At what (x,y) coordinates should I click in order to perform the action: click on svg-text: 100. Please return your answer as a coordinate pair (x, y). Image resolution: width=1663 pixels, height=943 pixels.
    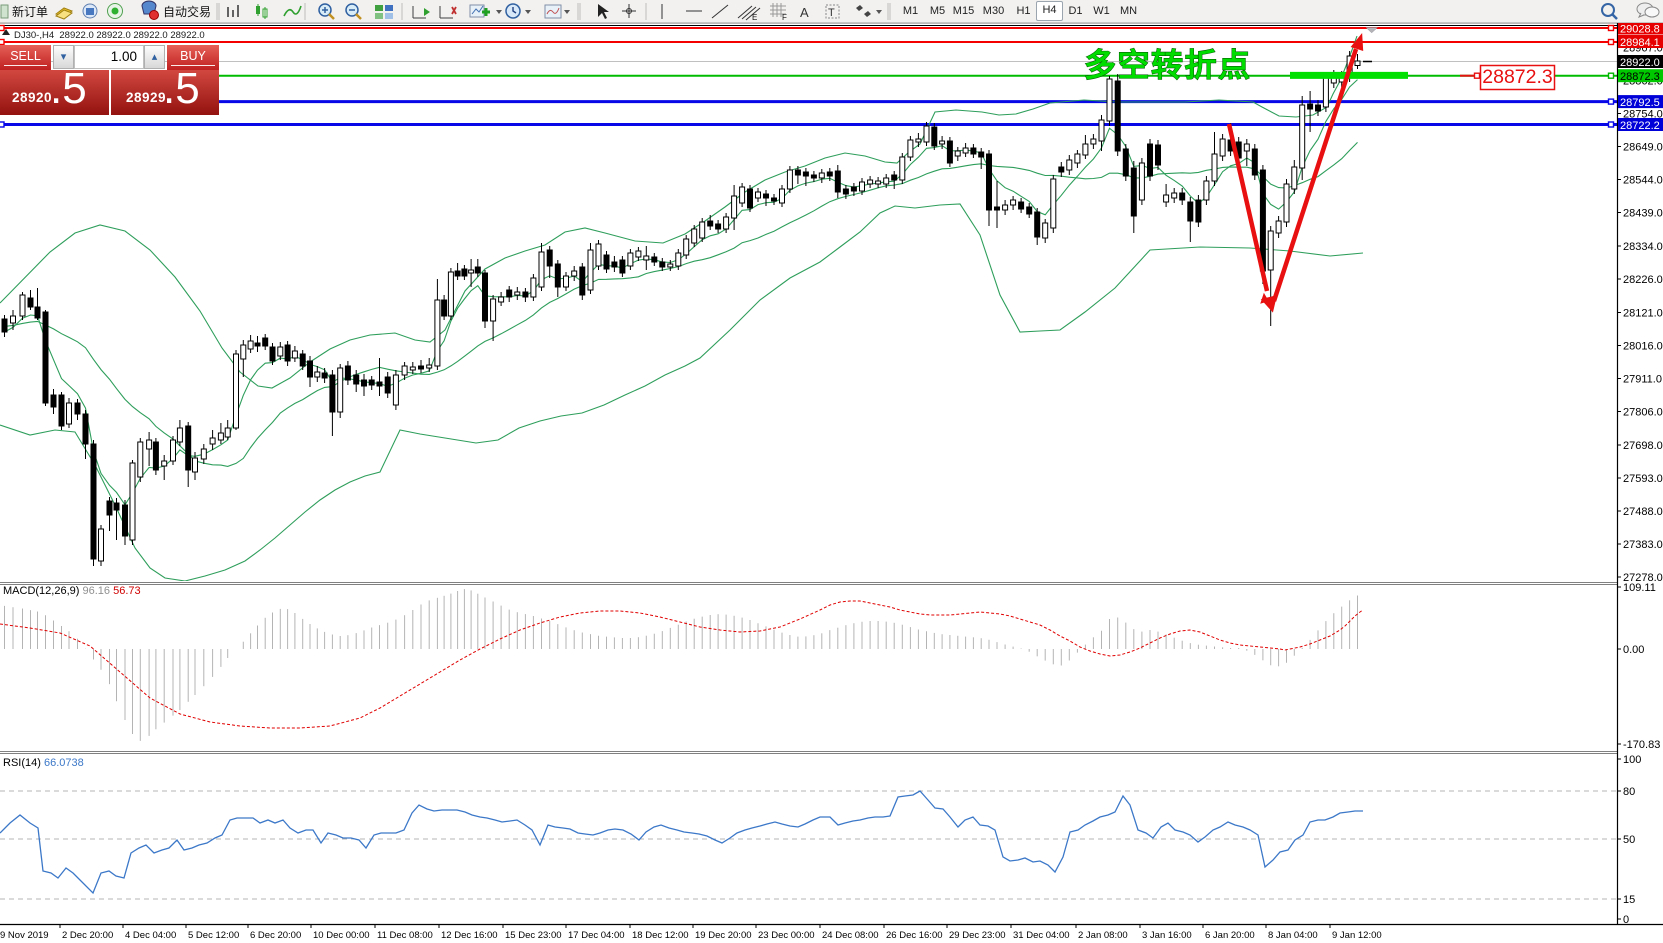
    Looking at the image, I should click on (1632, 760).